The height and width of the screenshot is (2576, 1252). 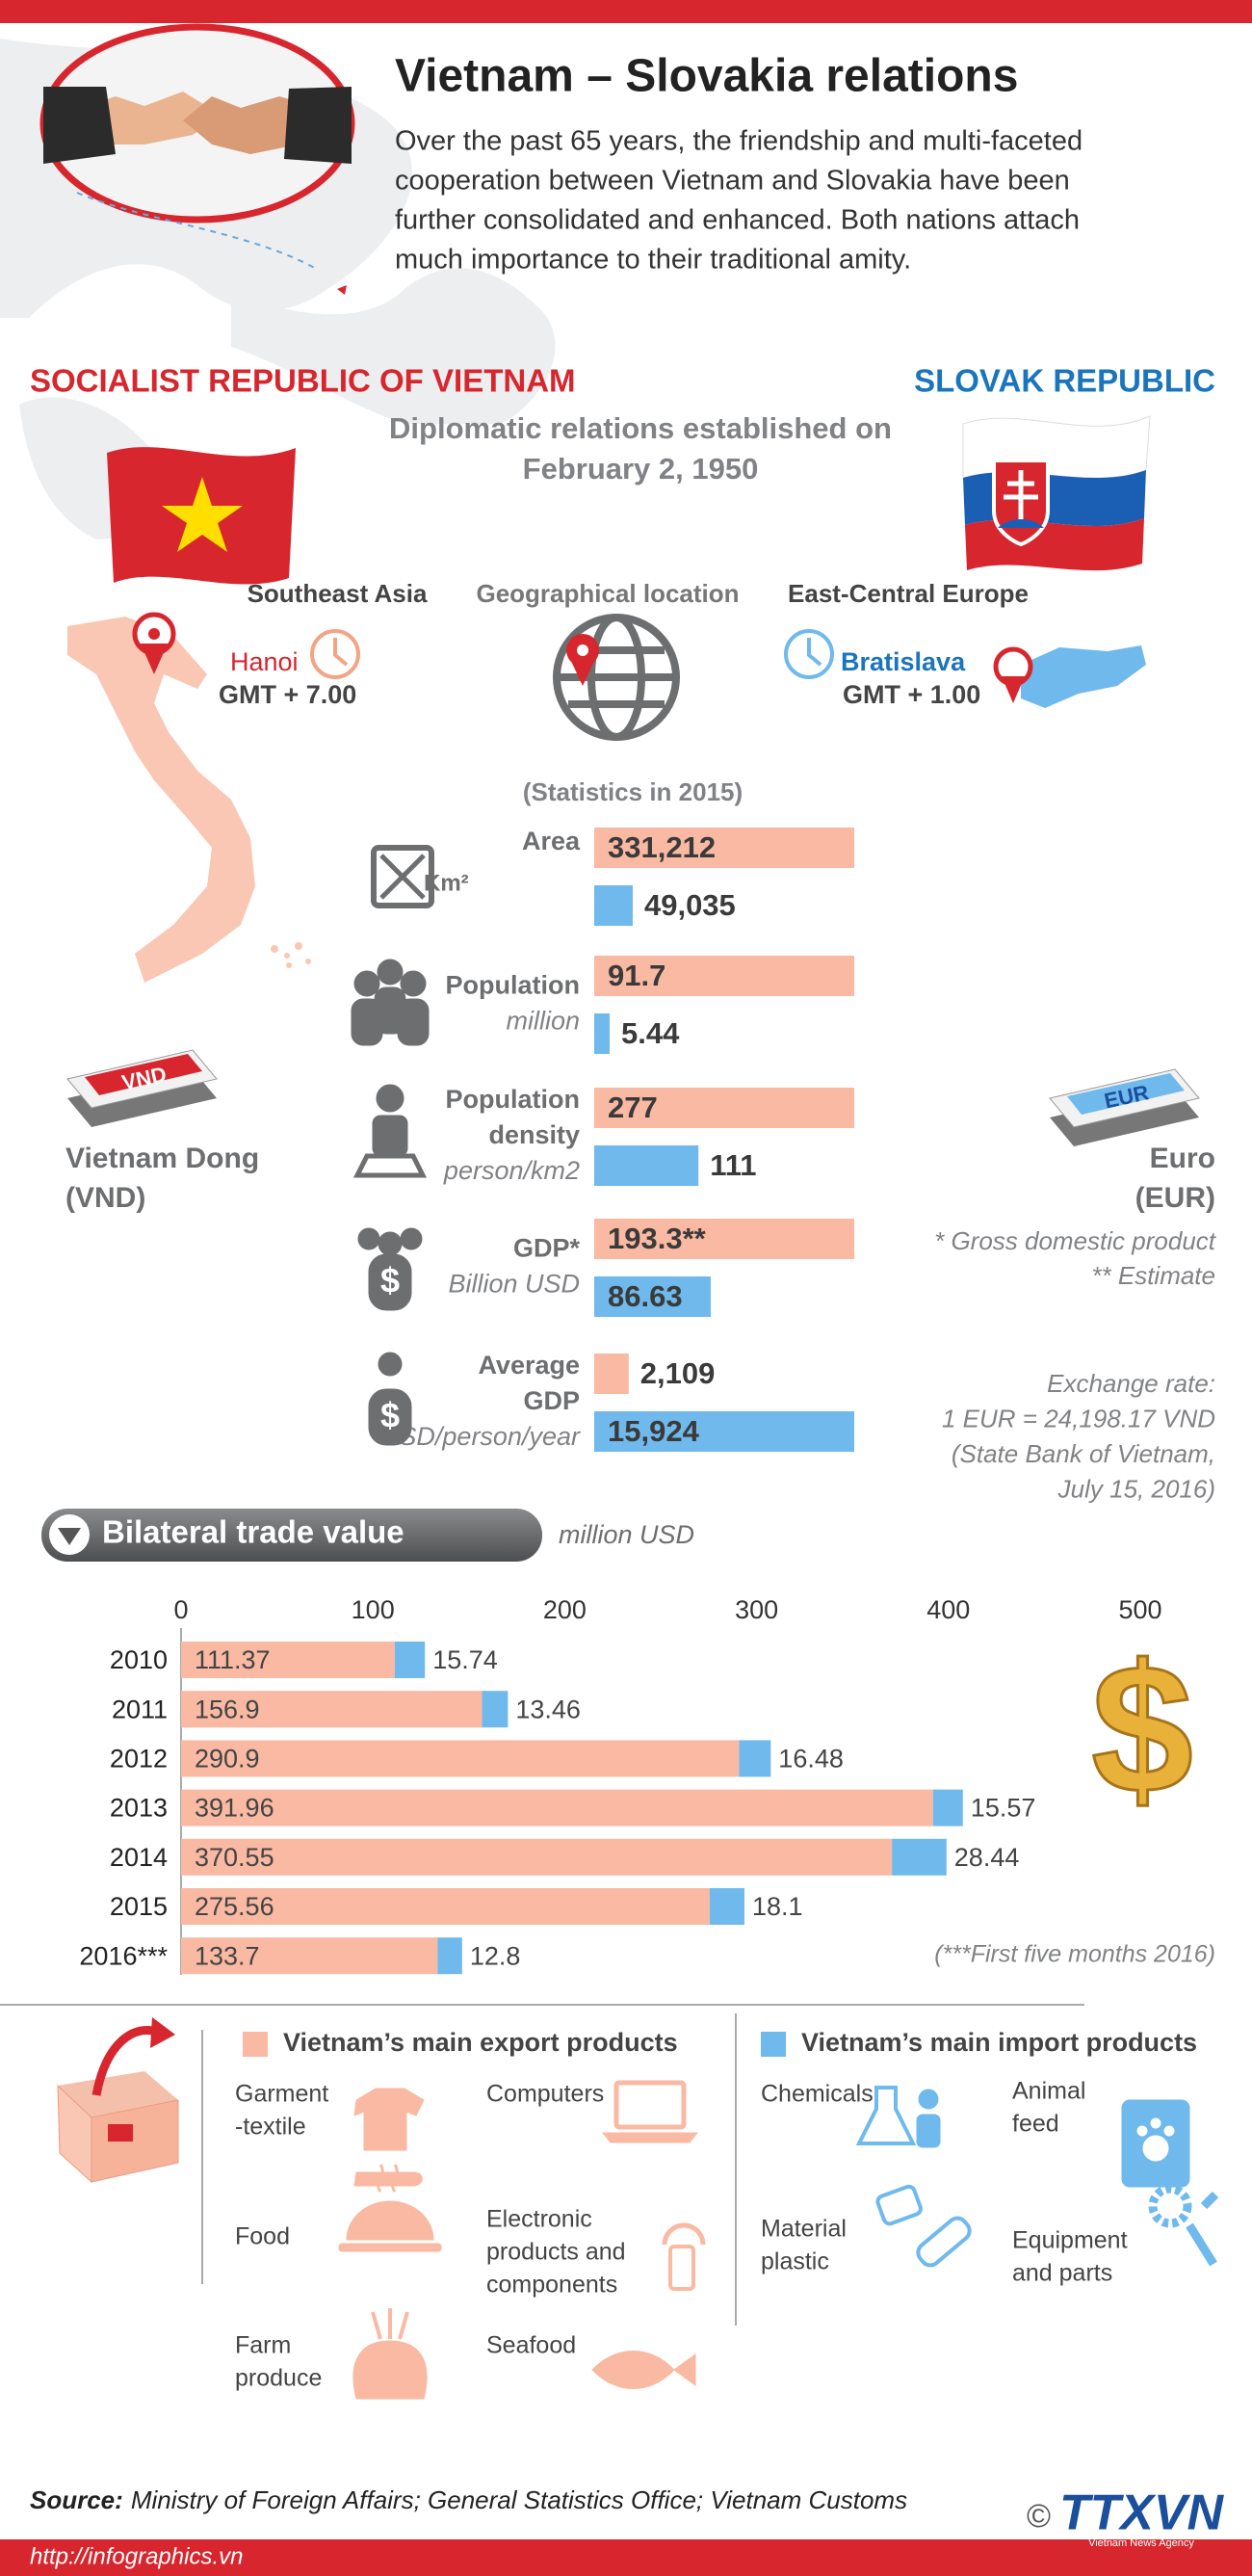 What do you see at coordinates (264, 661) in the screenshot?
I see `capital: Hanoi` at bounding box center [264, 661].